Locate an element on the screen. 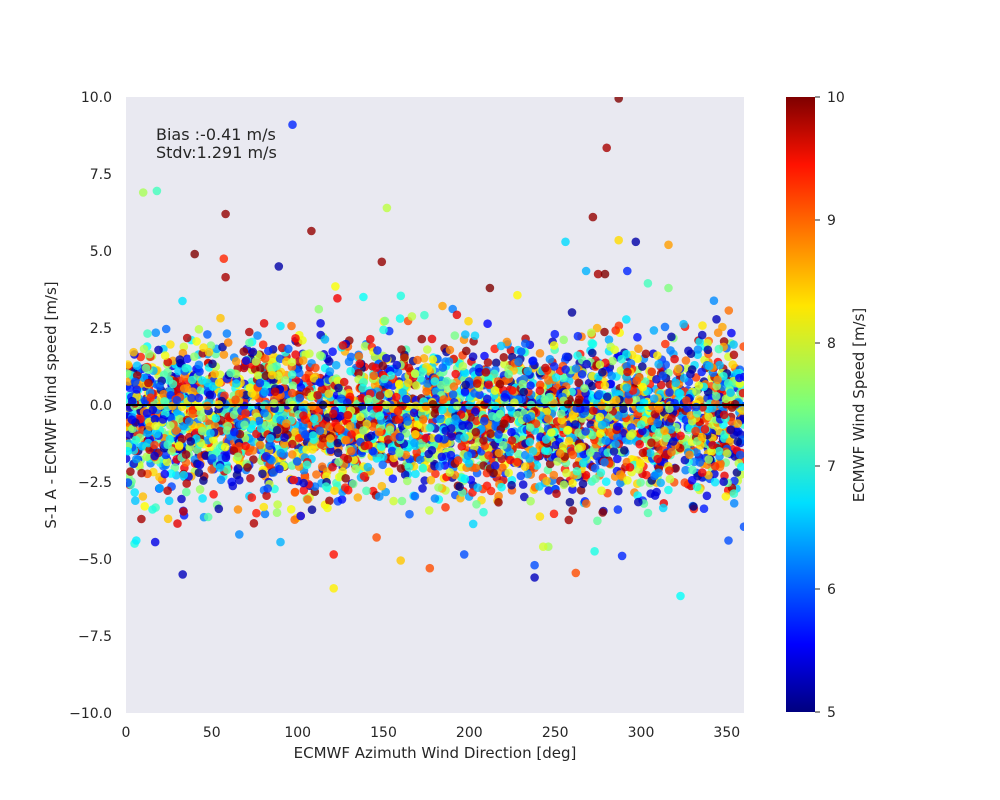 This screenshot has width=1000, height=800. colorbar-tick-label: 6 is located at coordinates (831, 590).